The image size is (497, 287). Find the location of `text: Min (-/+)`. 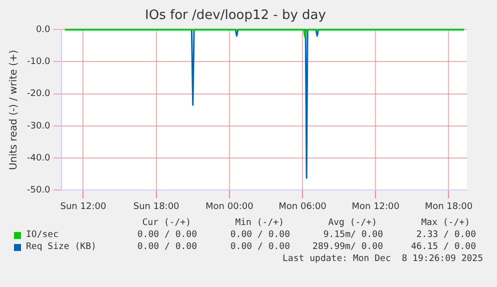

text: Min (-/+) is located at coordinates (259, 224).